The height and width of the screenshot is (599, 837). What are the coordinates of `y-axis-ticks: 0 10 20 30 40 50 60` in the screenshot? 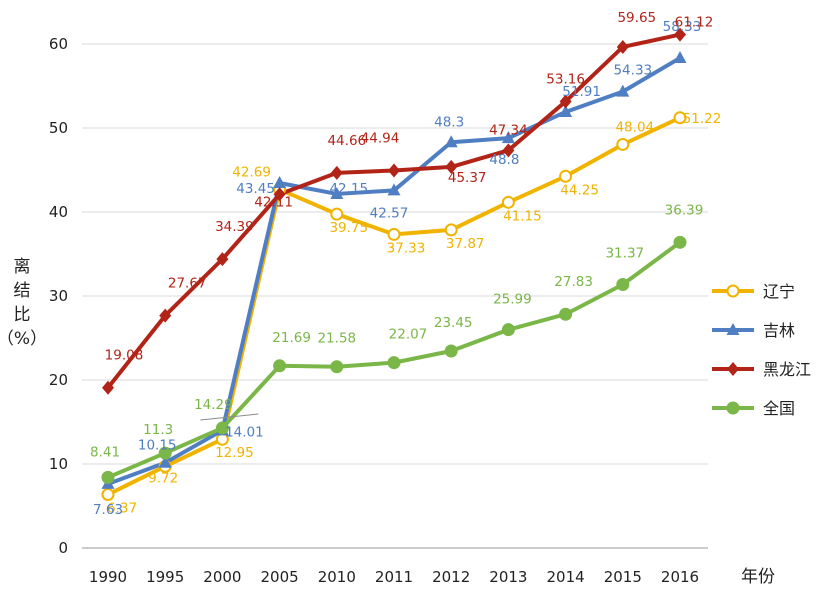 It's located at (58, 296).